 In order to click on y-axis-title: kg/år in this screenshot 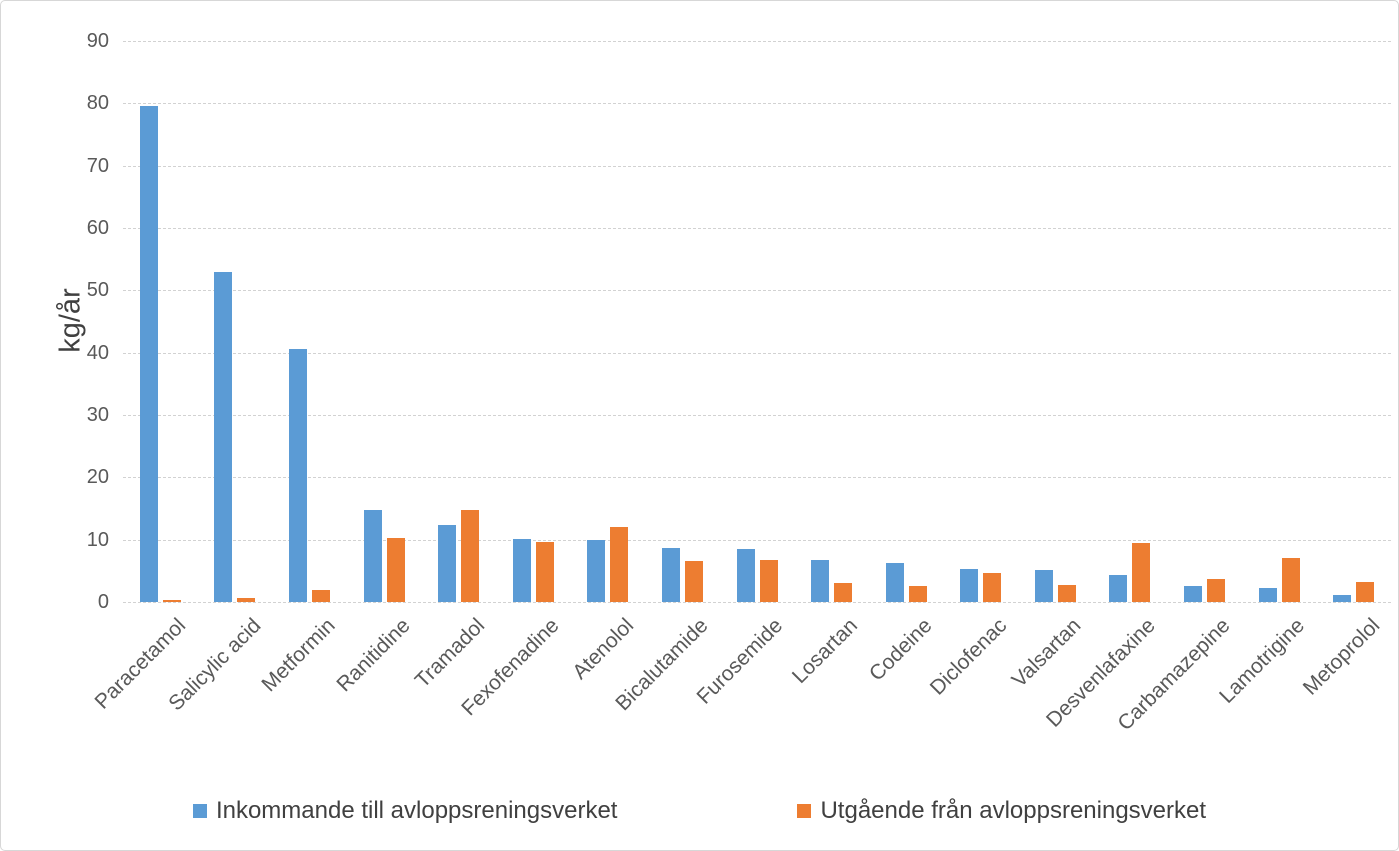, I will do `click(70, 320)`.